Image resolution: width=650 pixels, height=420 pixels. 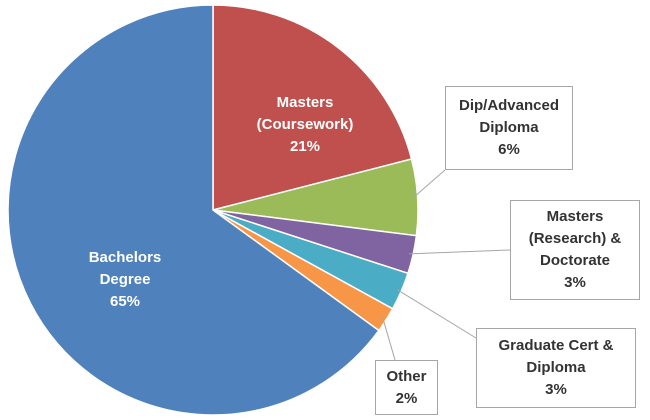 I want to click on slice-label: Masters (Research) & Doctorate 3%, so click(x=575, y=250).